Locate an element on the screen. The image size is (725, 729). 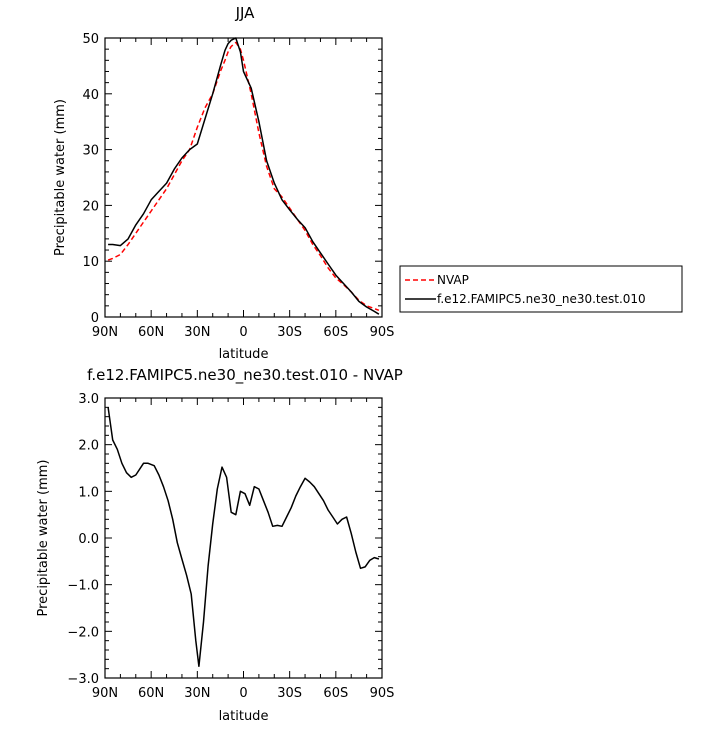
y-tick-label: 2.0 is located at coordinates (88, 446).